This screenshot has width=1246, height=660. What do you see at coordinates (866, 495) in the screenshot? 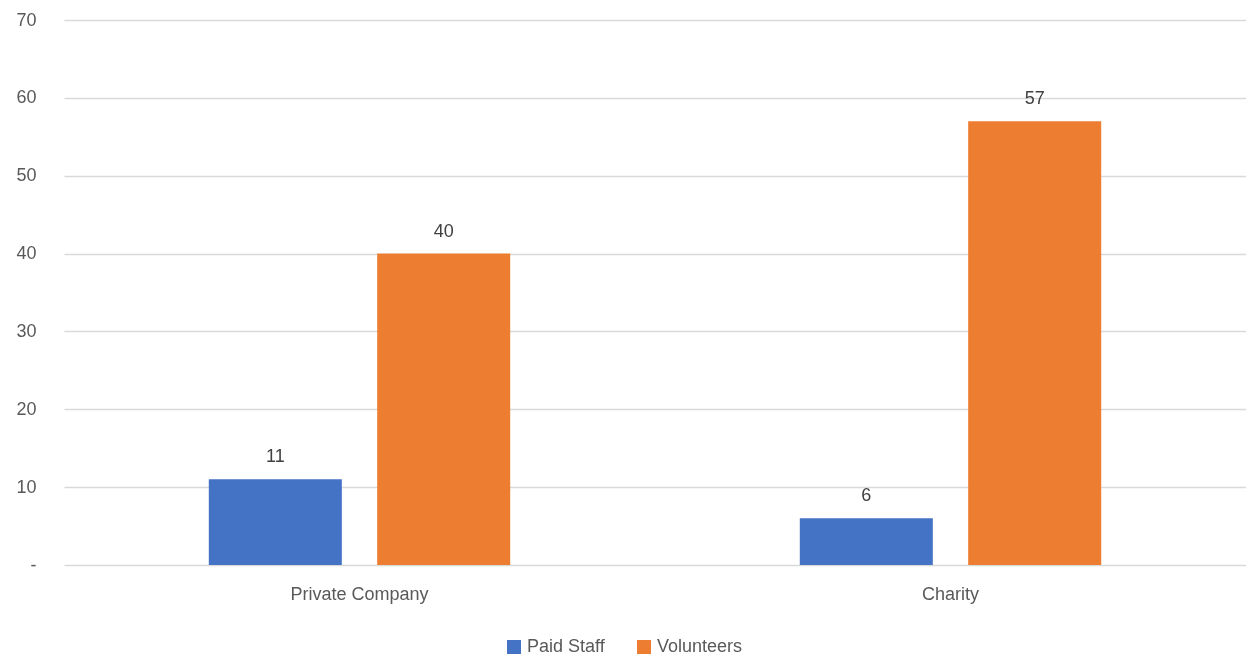
I see `data-label: 6` at bounding box center [866, 495].